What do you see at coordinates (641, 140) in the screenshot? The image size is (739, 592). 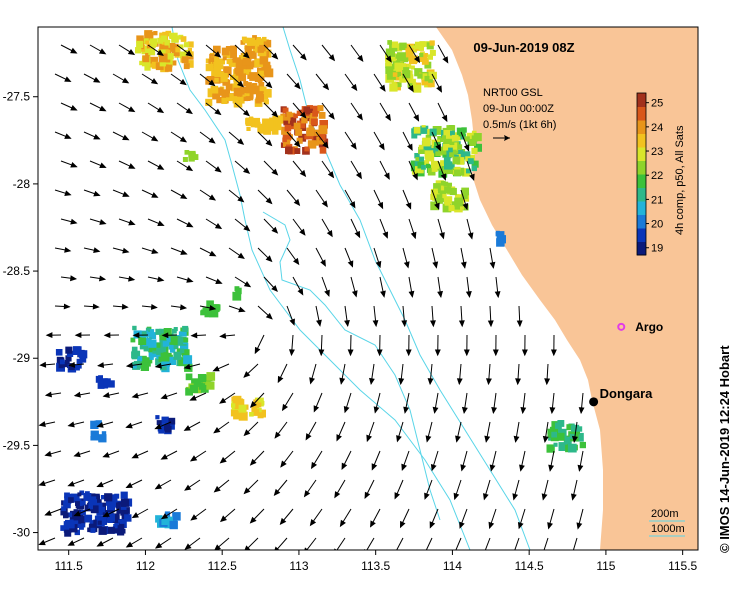 I see `colorbar-segment` at bounding box center [641, 140].